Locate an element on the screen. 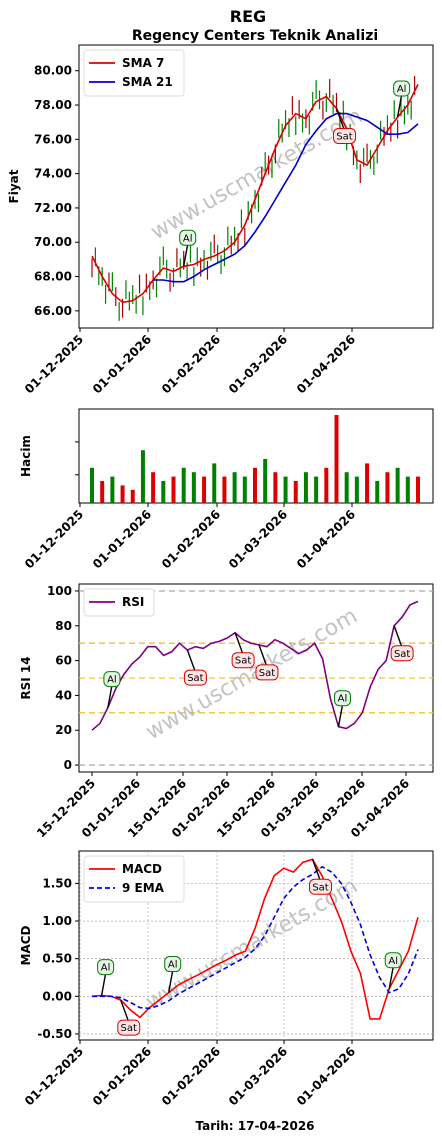  rsi-y-tick-label: 100 is located at coordinates (59, 591).